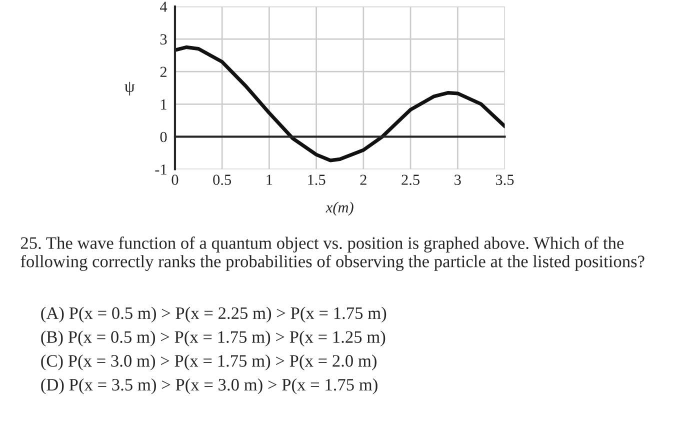  Describe the element at coordinates (163, 137) in the screenshot. I see `y-tick-label: 0` at that location.